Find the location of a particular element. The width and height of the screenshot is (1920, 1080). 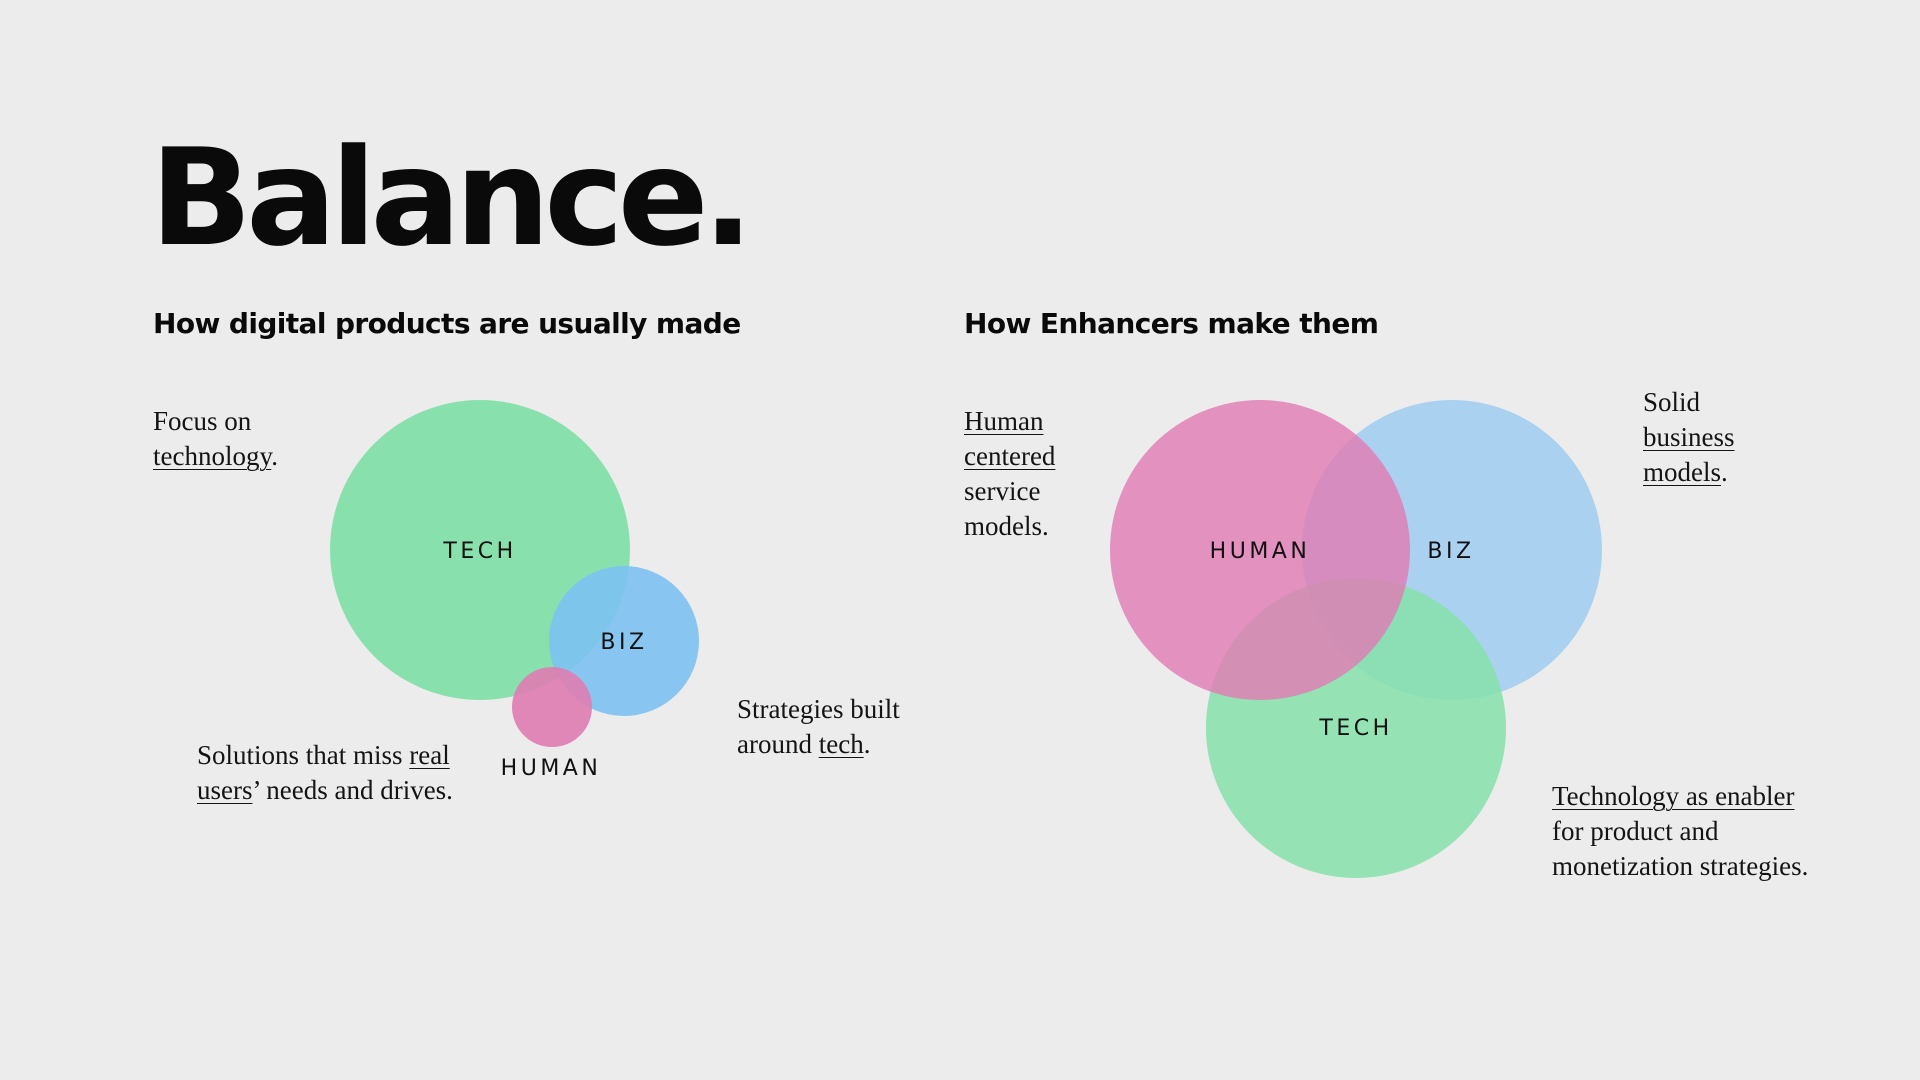

left-note-human-link1: real is located at coordinates (429, 755).